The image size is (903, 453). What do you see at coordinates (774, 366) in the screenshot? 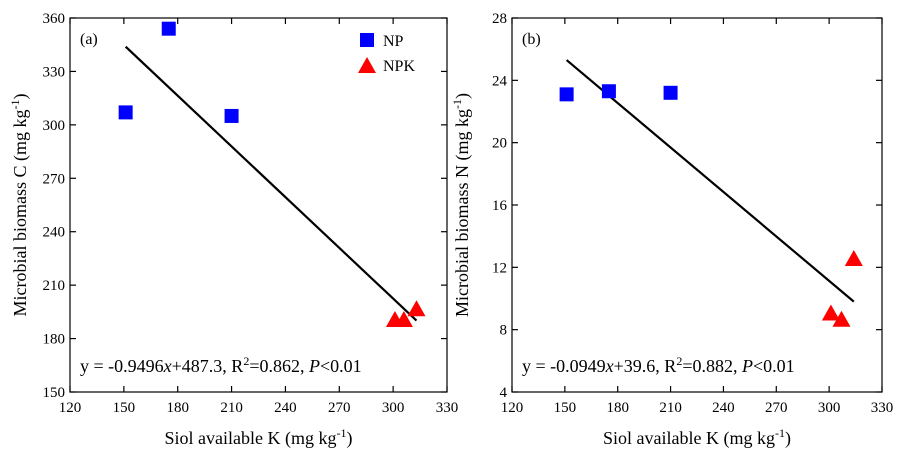
I see `panel-b-equation-p-value: <0.01` at bounding box center [774, 366].